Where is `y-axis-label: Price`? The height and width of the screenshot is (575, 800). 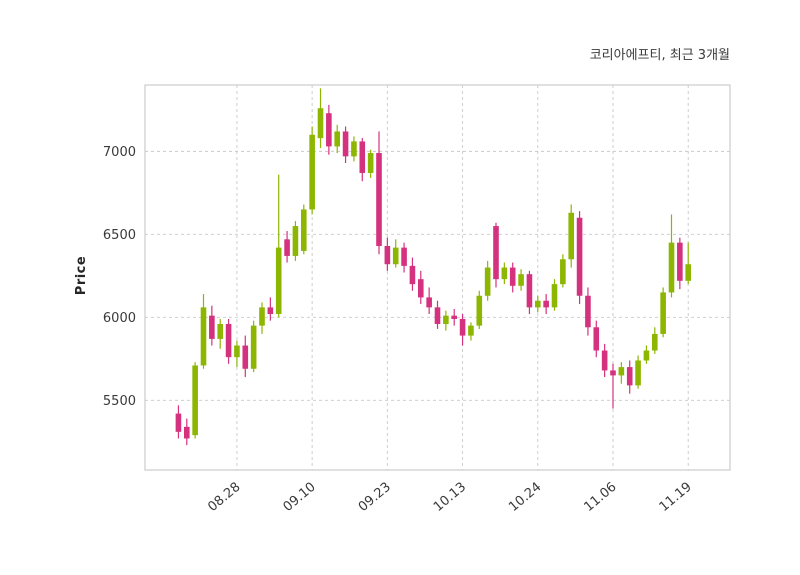
y-axis-label: Price is located at coordinates (82, 275).